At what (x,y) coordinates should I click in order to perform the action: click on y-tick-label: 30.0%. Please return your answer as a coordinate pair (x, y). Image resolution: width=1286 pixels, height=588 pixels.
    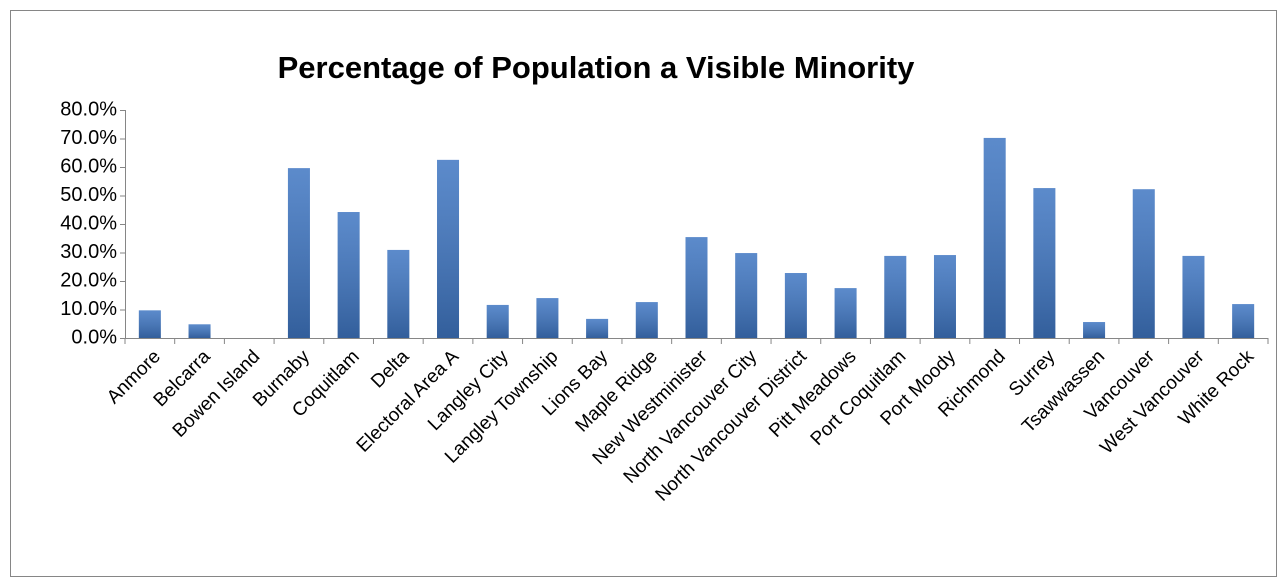
    Looking at the image, I should click on (88, 252).